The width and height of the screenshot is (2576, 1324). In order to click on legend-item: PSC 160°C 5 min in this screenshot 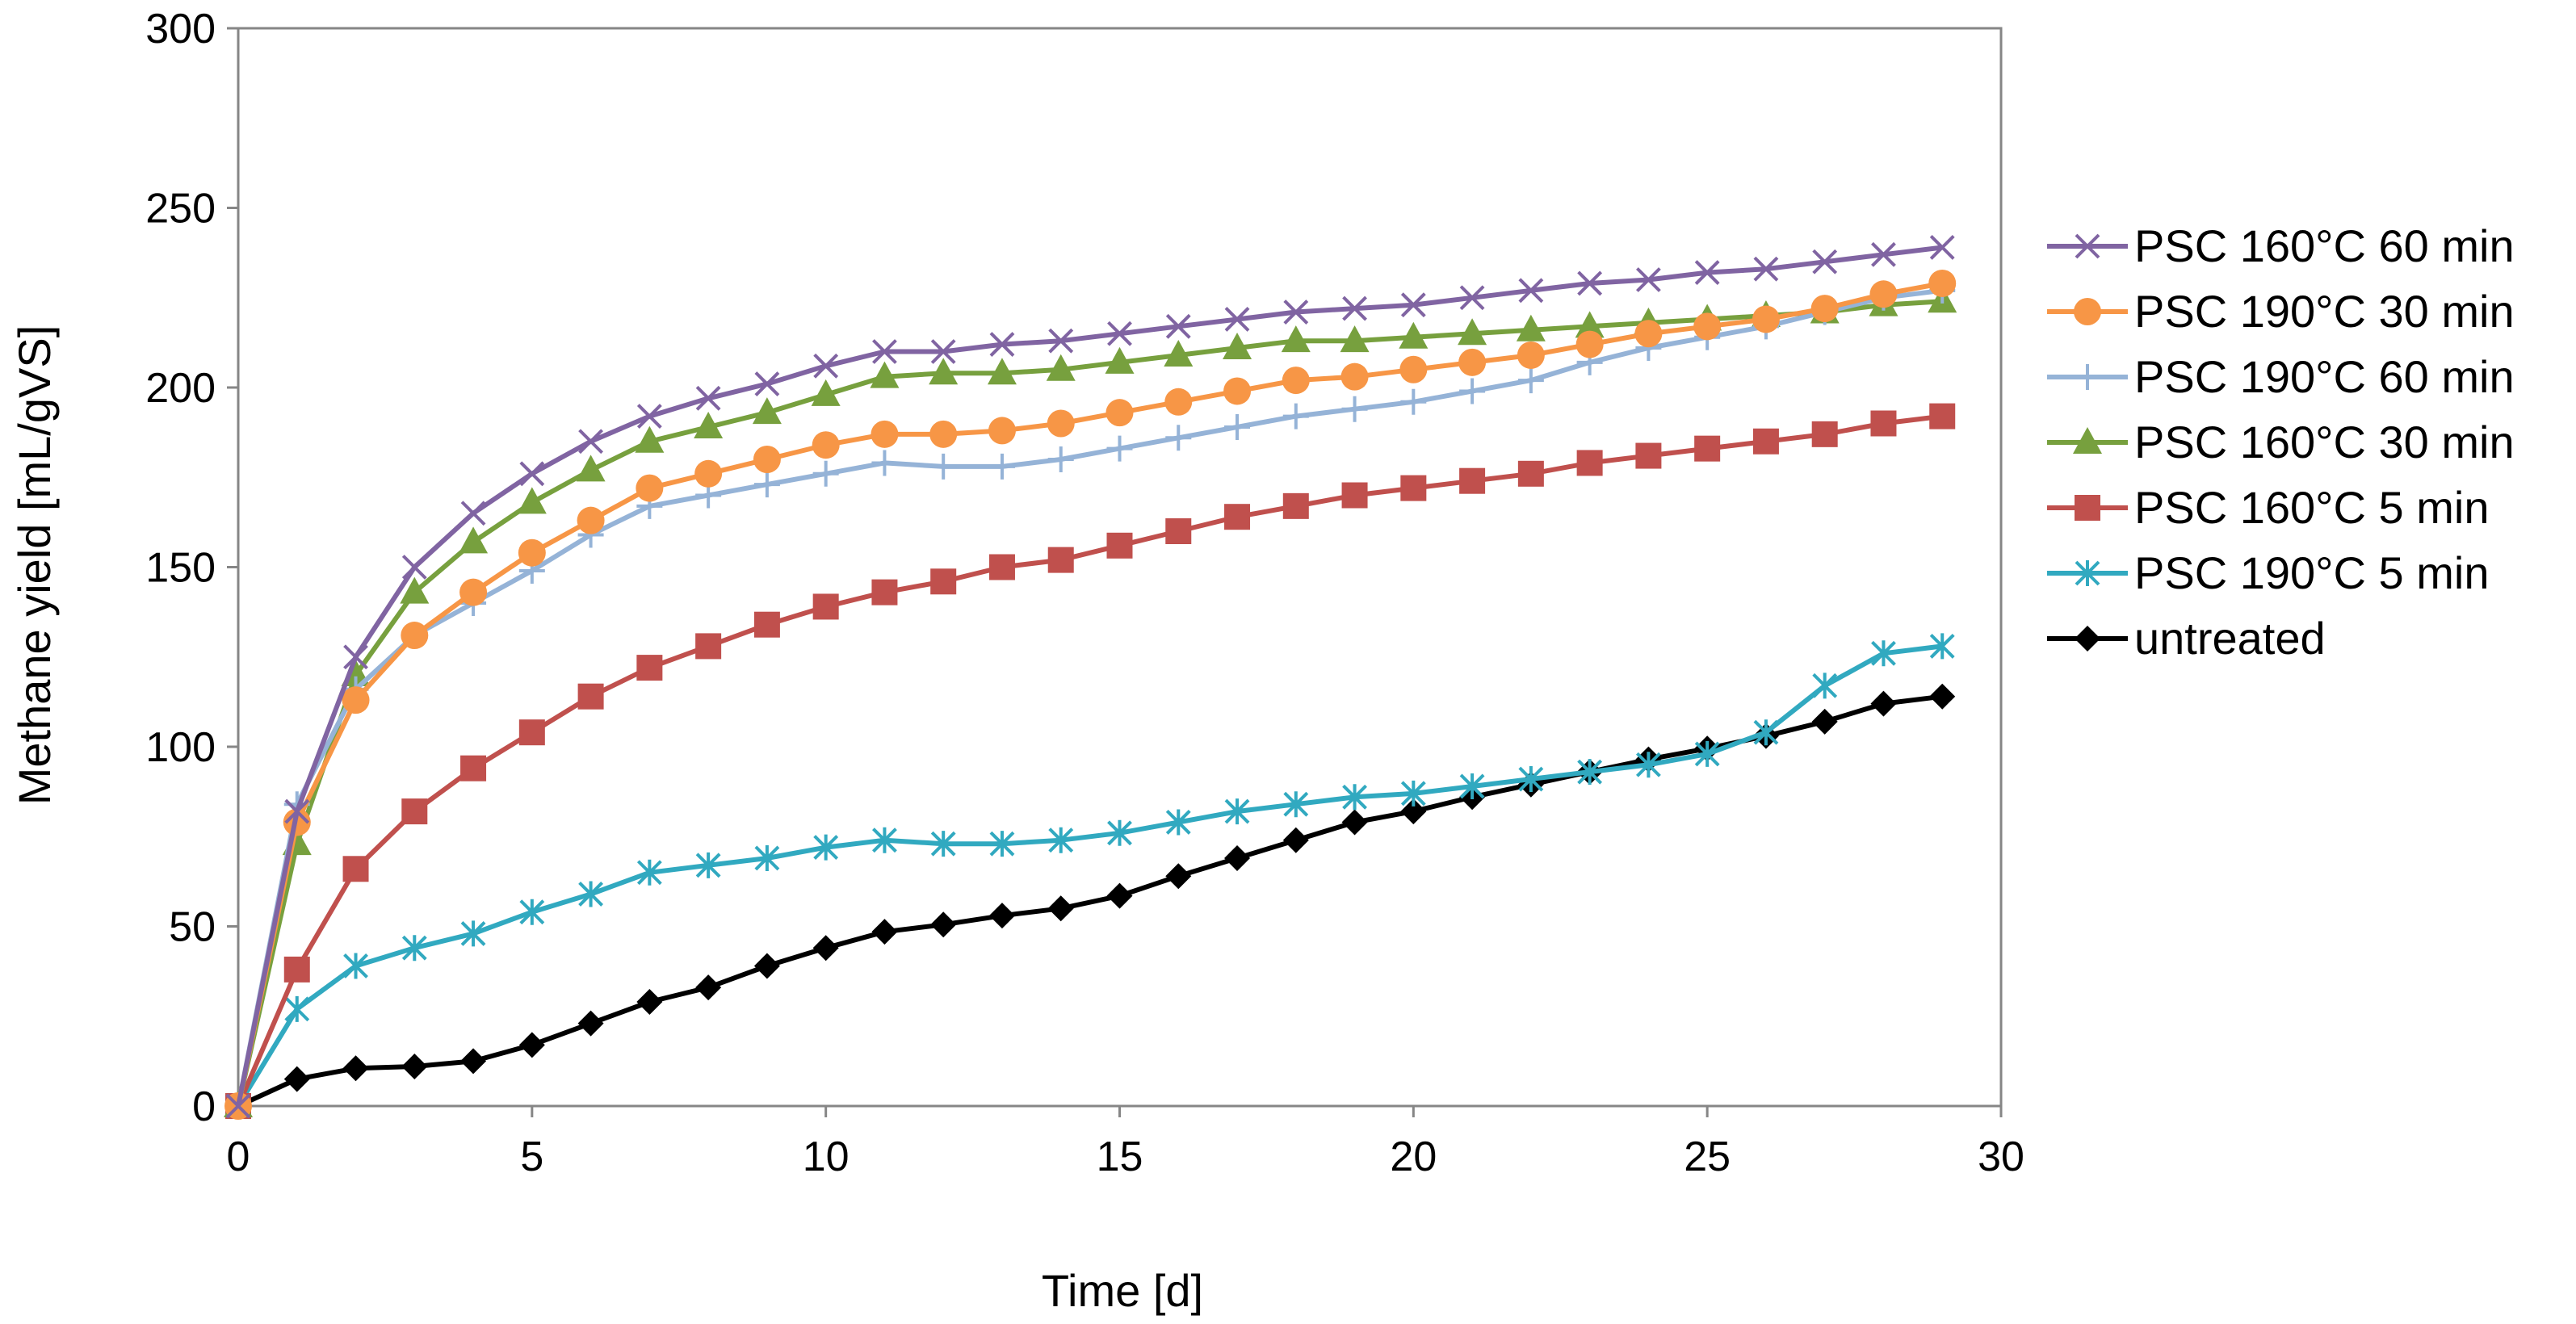, I will do `click(2268, 507)`.